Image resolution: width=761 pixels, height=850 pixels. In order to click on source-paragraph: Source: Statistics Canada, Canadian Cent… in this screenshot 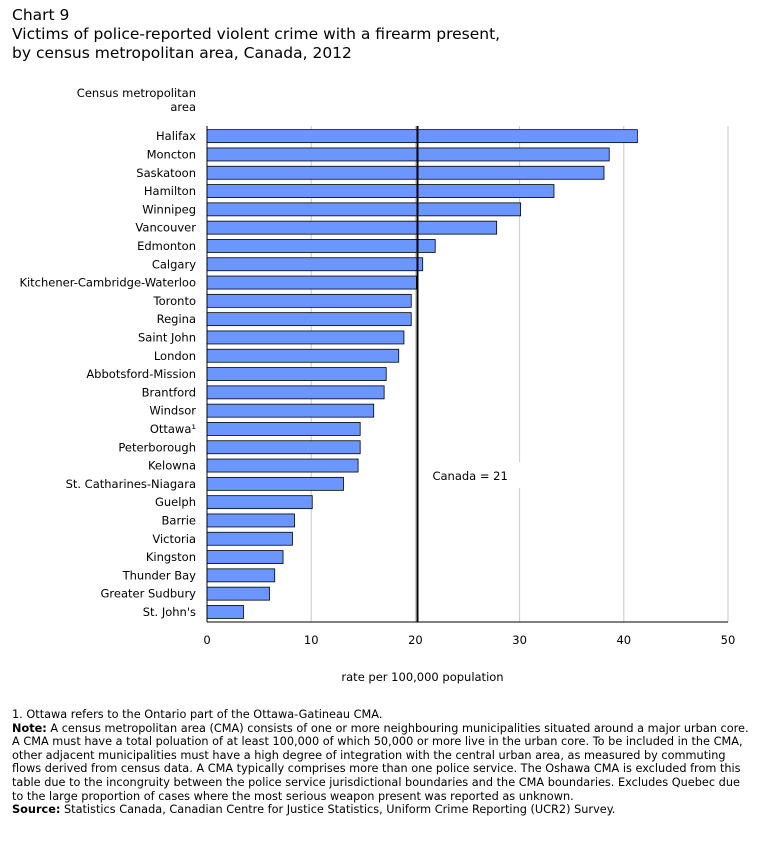, I will do `click(383, 810)`.